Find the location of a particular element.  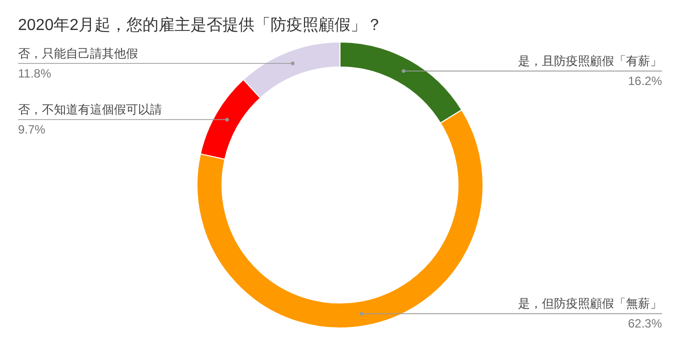

data-label: 16.2% is located at coordinates (645, 81).